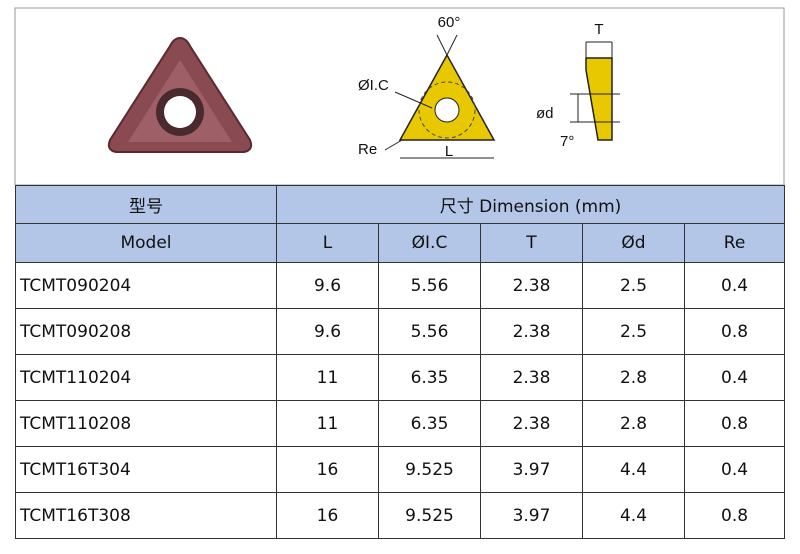 The height and width of the screenshot is (554, 800). Describe the element at coordinates (146, 423) in the screenshot. I see `table-cell: TCMT110208` at that location.